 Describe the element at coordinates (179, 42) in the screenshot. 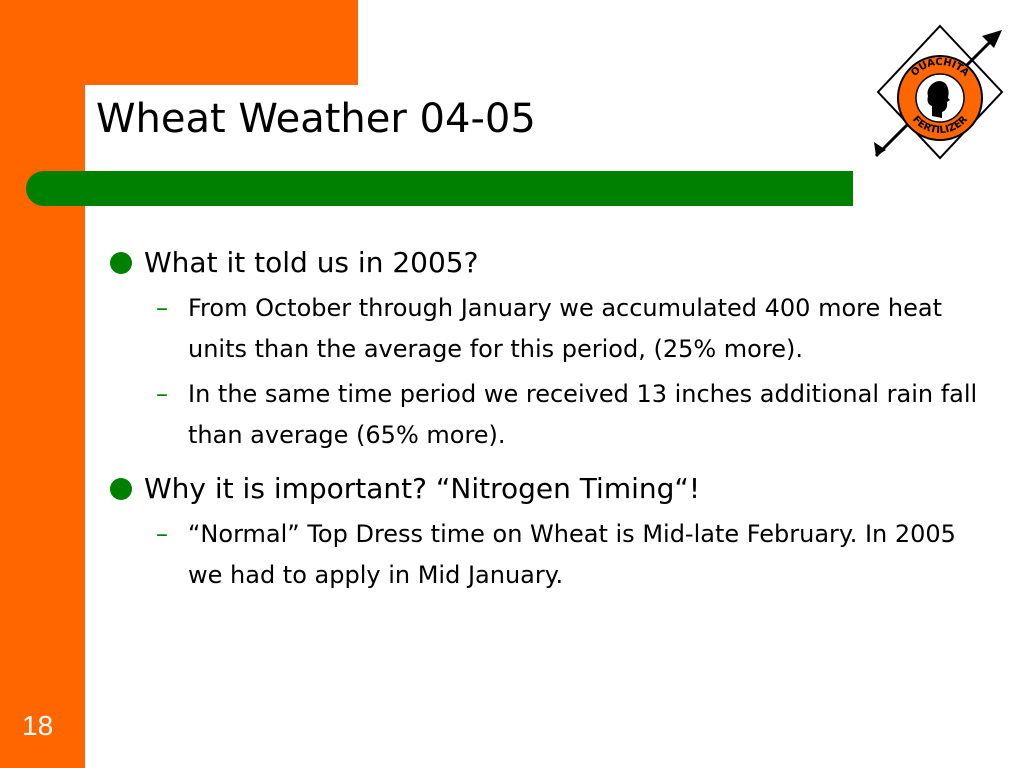

I see `top-orange-band` at that location.